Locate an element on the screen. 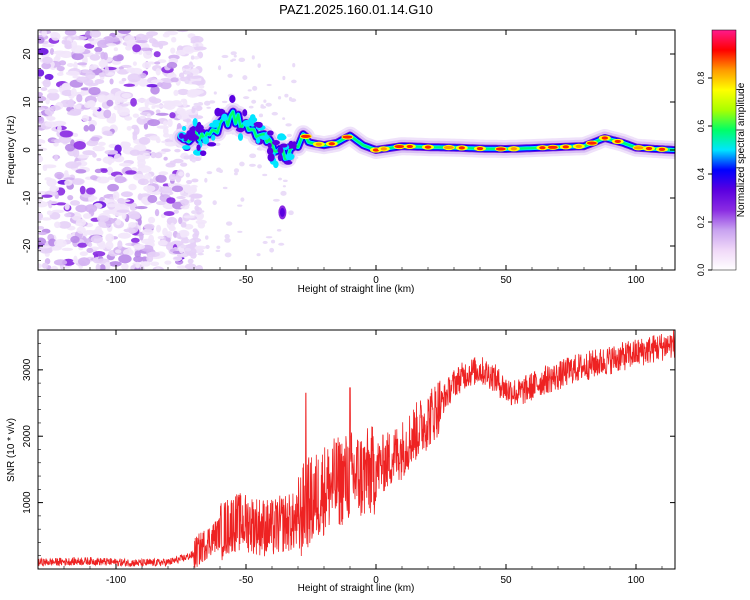 Image resolution: width=750 pixels, height=600 pixels. spectrogram-x-tick-label: 100 is located at coordinates (636, 280).